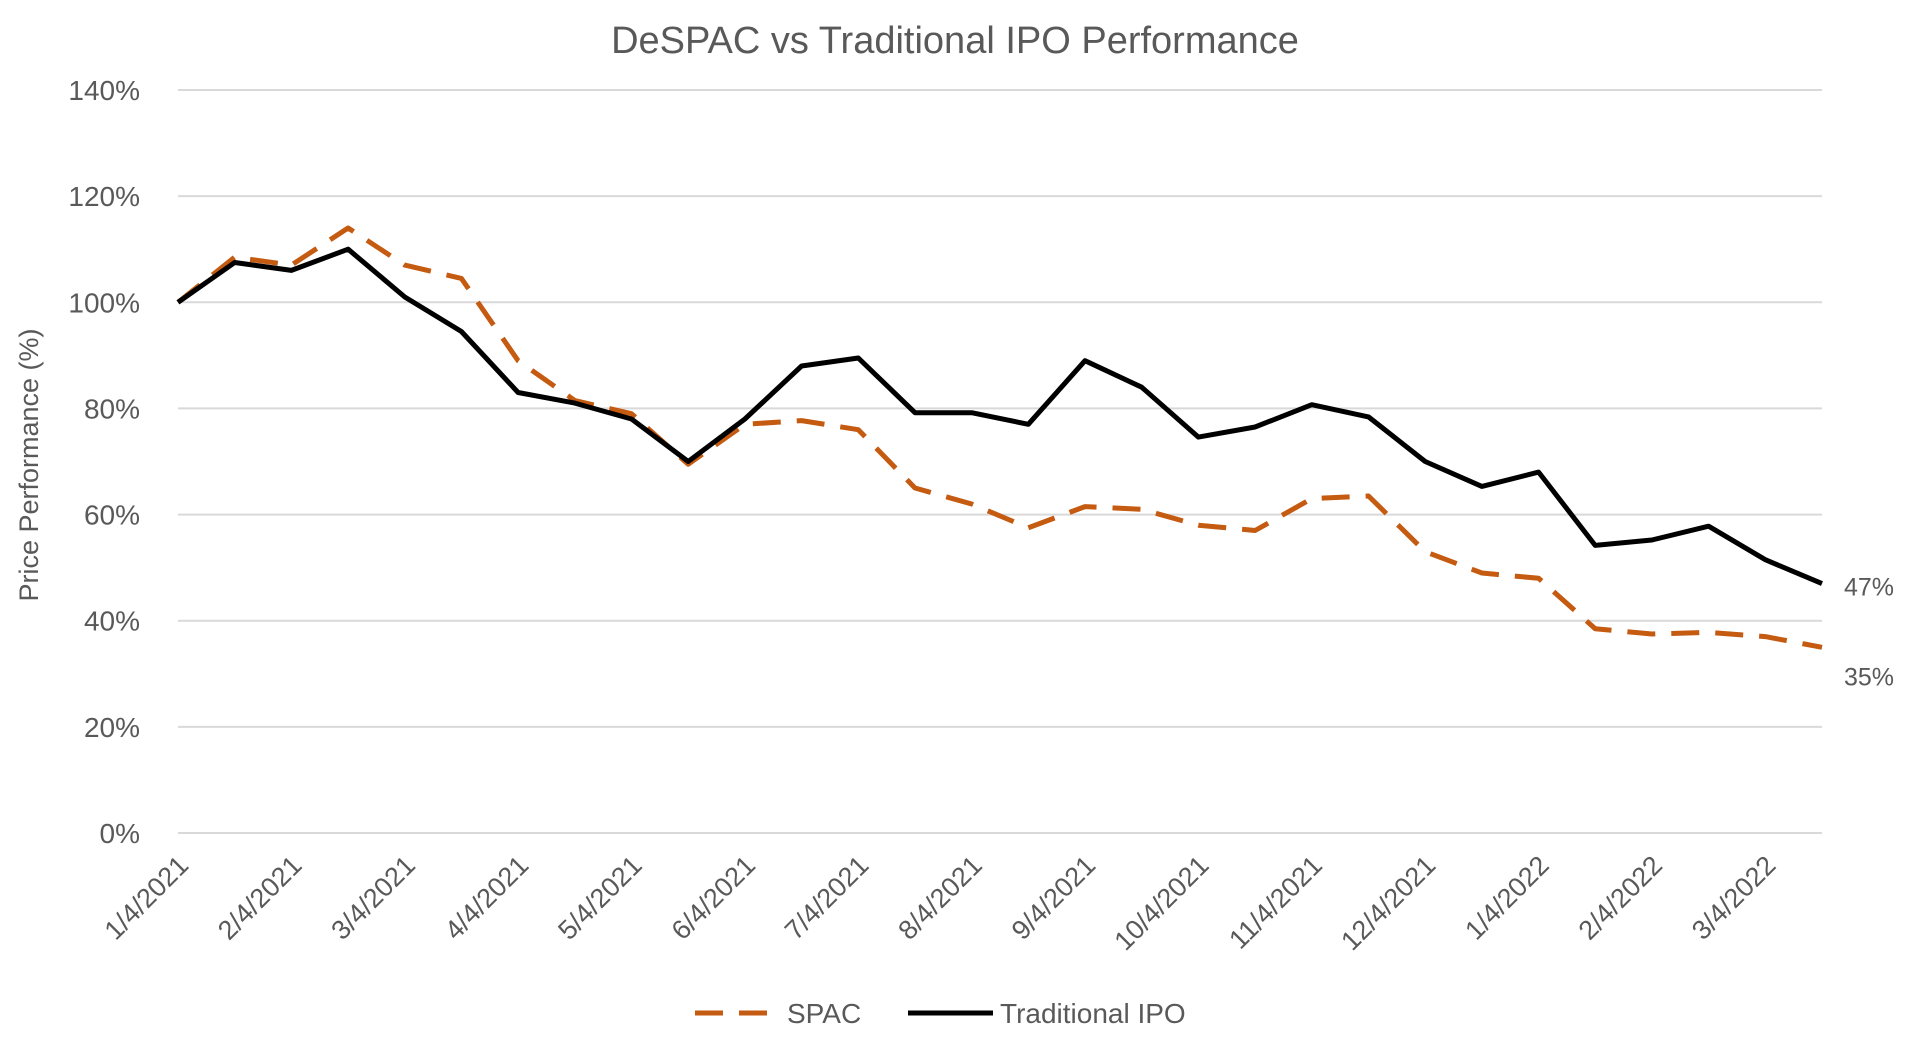 The height and width of the screenshot is (1057, 1910). Describe the element at coordinates (120, 833) in the screenshot. I see `y-tick-label: 0%` at that location.